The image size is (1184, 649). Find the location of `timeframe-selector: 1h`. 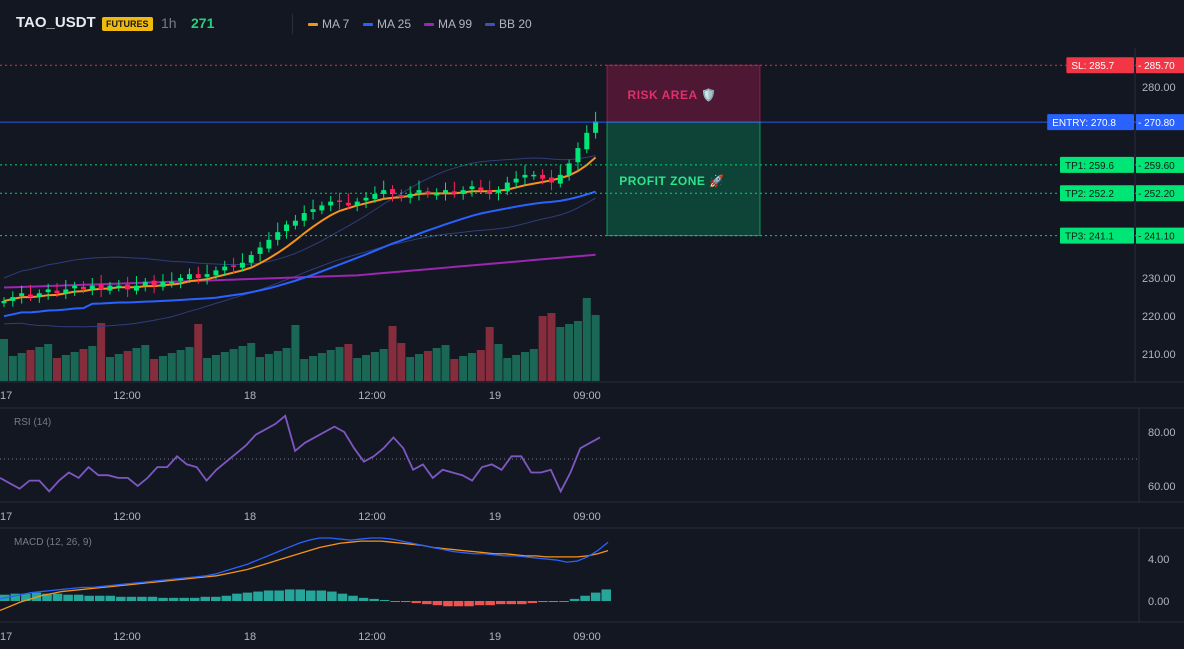

timeframe-selector: 1h is located at coordinates (169, 23).